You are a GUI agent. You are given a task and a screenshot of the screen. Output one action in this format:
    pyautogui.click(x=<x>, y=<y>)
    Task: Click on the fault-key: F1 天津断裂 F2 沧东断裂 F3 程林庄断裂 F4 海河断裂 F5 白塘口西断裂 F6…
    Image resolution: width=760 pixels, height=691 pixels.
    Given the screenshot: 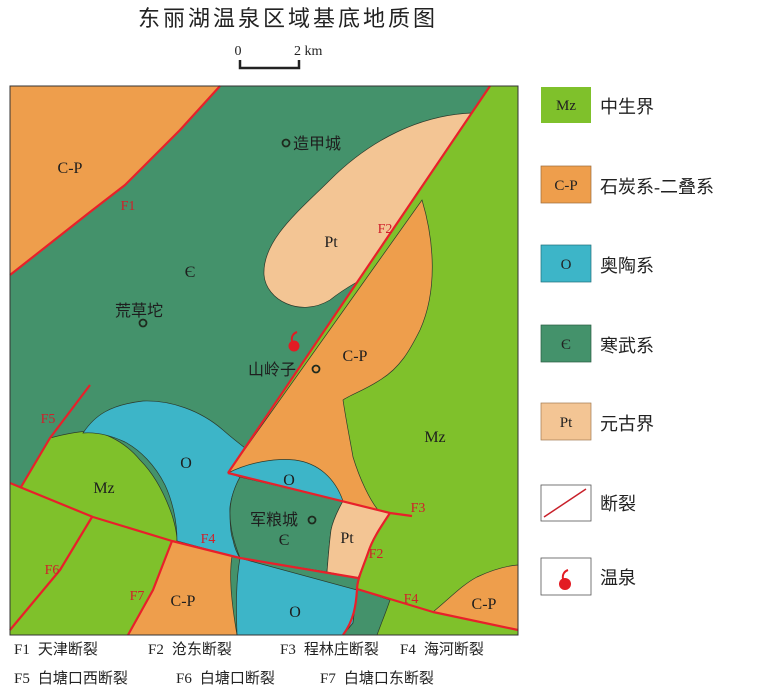 What is the action you would take?
    pyautogui.click(x=249, y=663)
    